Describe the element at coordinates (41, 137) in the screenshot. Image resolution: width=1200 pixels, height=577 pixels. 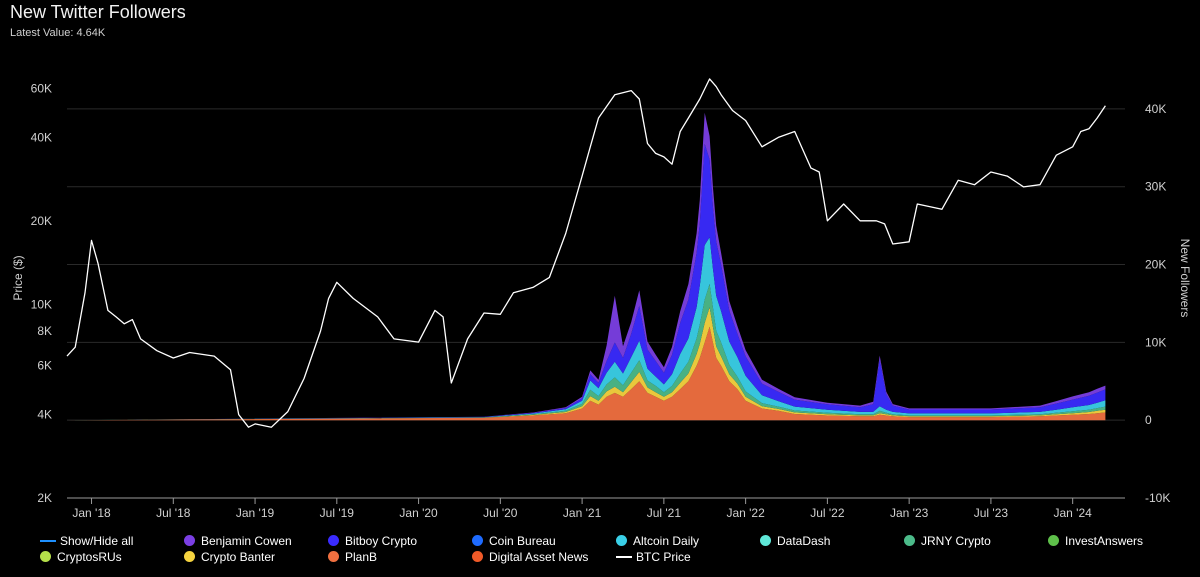
I see `left-tick-label: 40K` at that location.